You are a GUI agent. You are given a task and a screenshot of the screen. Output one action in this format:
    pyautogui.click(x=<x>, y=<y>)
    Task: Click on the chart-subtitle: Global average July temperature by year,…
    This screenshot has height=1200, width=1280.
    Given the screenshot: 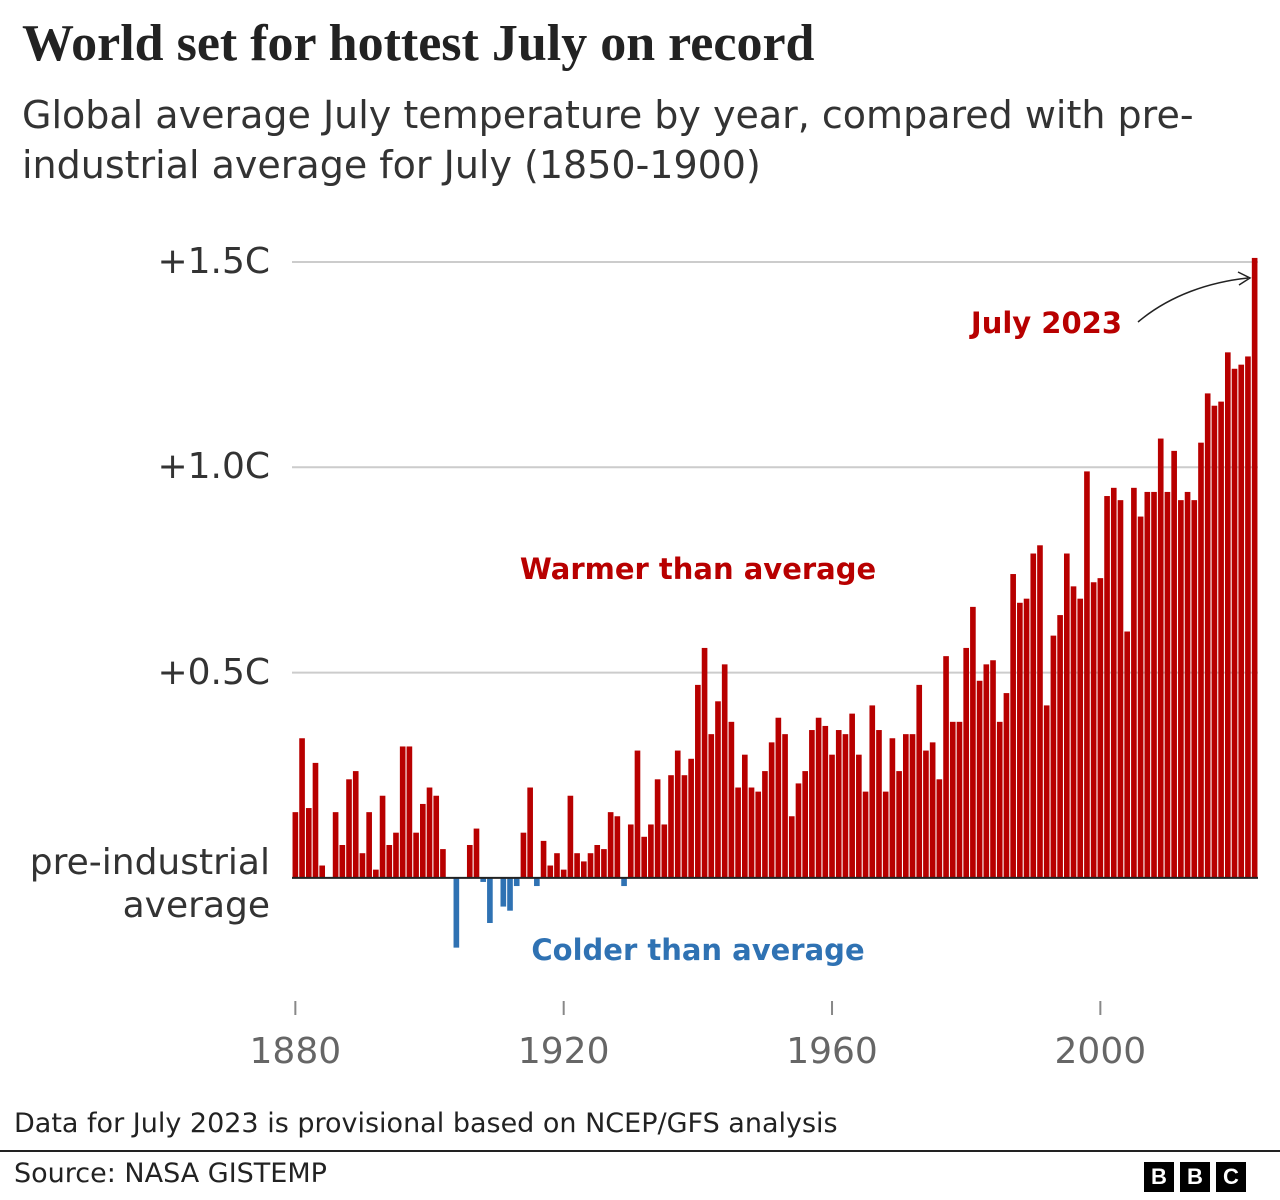 What is the action you would take?
    pyautogui.click(x=608, y=140)
    